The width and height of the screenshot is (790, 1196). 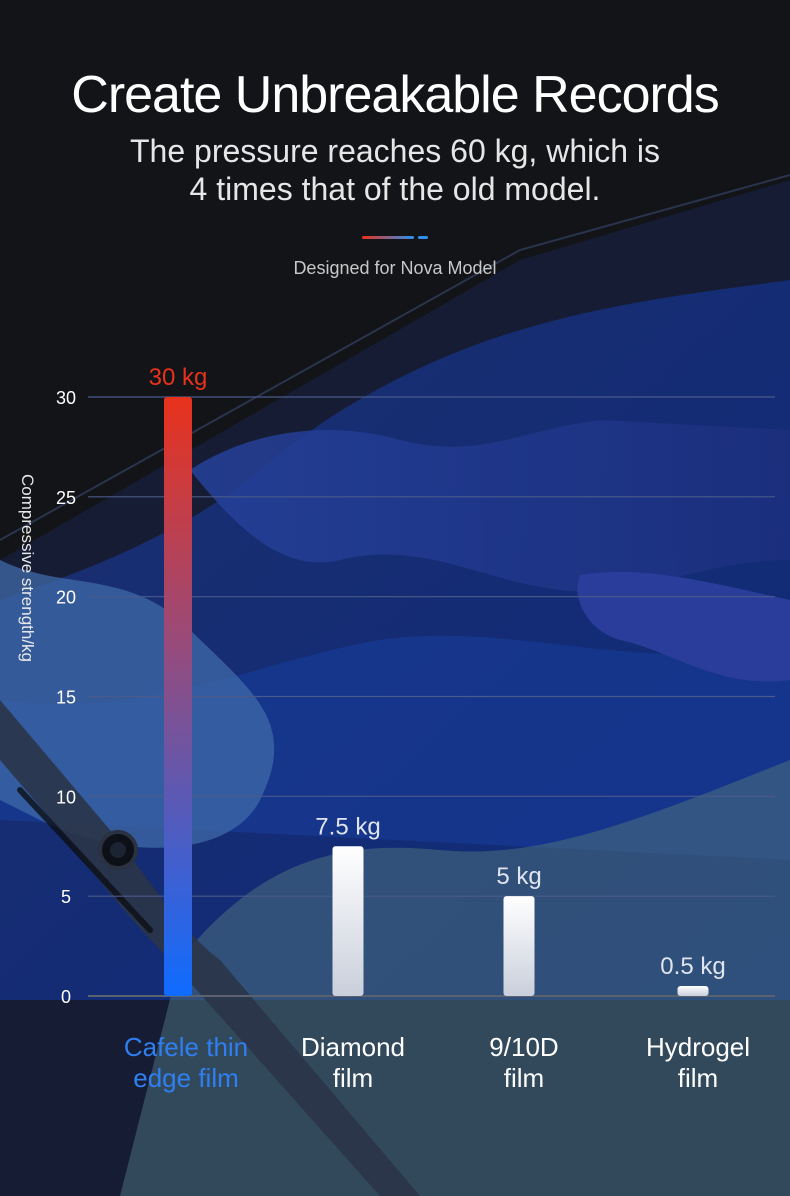 I want to click on category-label: Diamond, so click(x=353, y=1047).